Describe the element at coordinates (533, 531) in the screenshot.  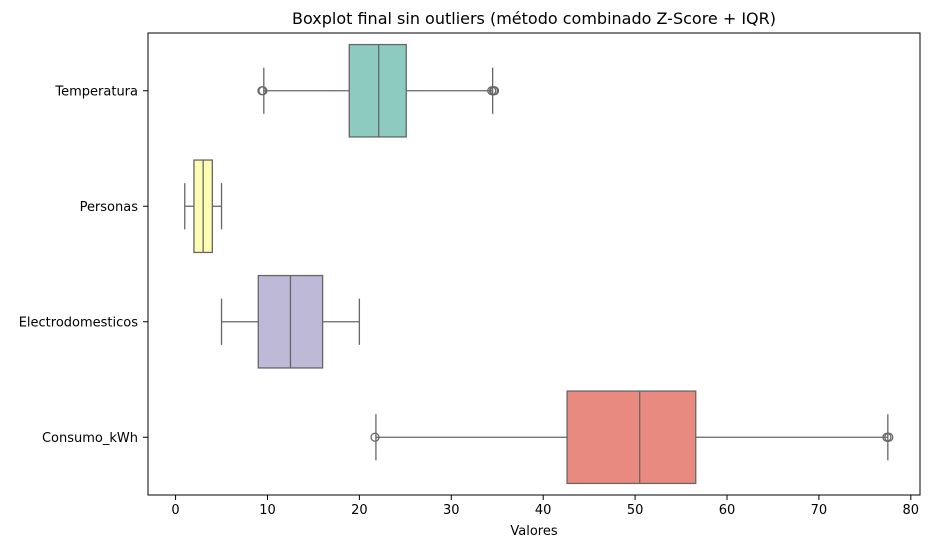
I see `x-axis-label: Valores` at that location.